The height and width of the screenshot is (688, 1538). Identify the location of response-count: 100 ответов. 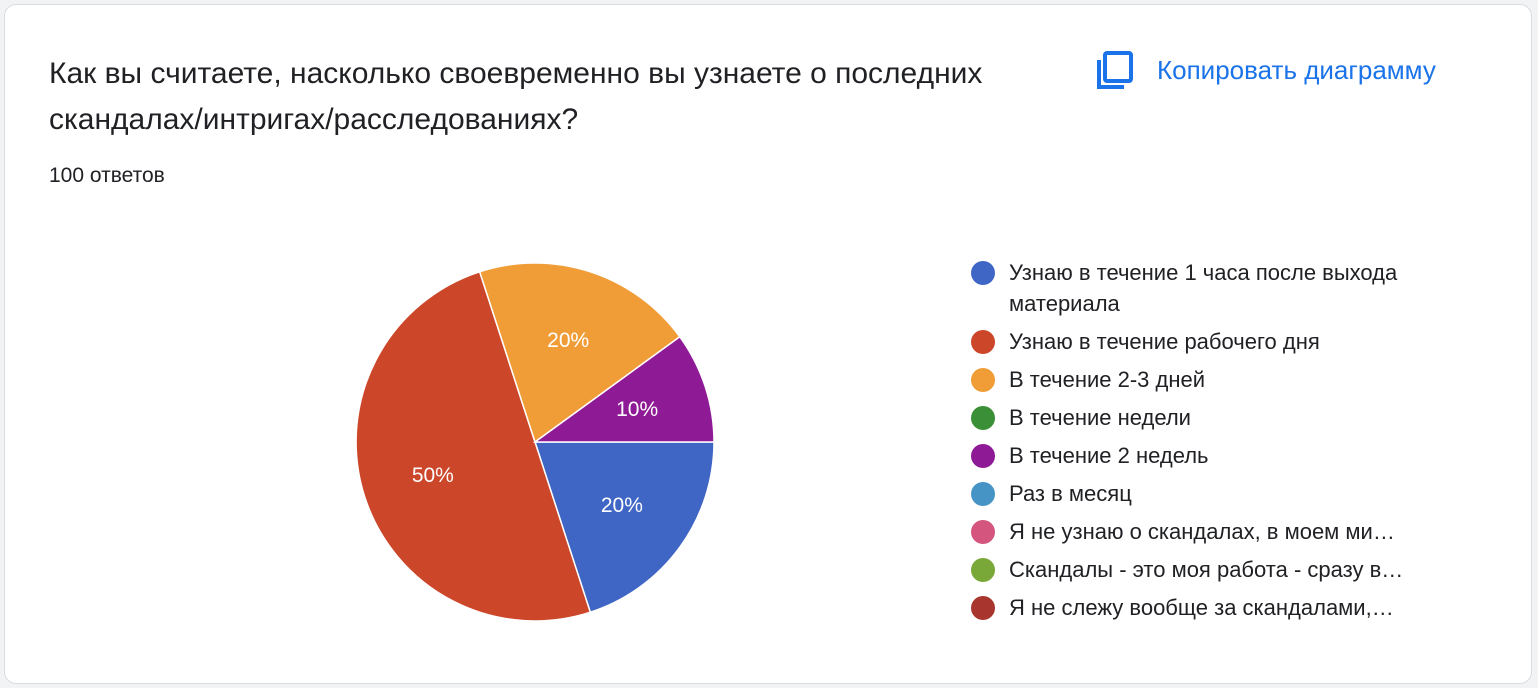
(107, 175).